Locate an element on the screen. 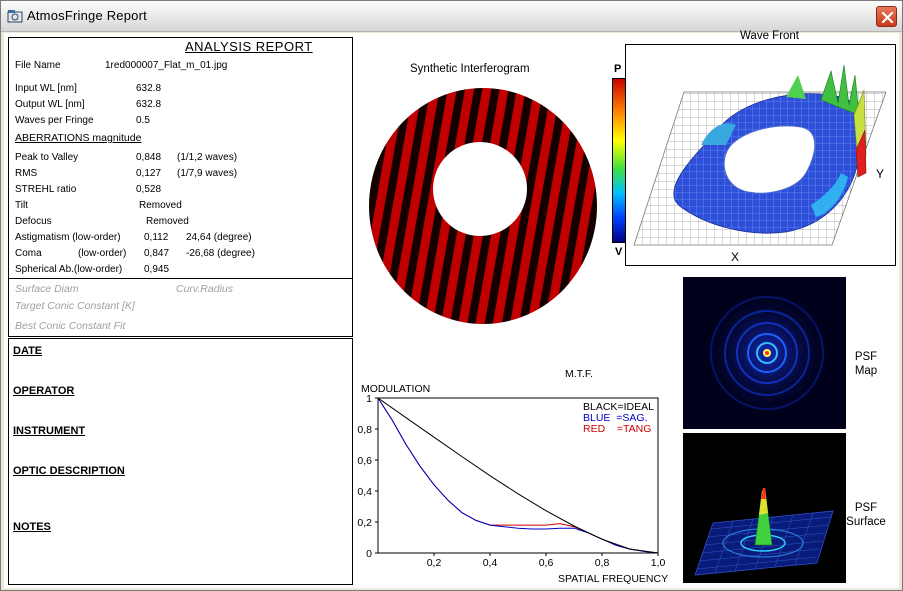 The width and height of the screenshot is (903, 591). wavefront-caption: Wave Front is located at coordinates (770, 36).